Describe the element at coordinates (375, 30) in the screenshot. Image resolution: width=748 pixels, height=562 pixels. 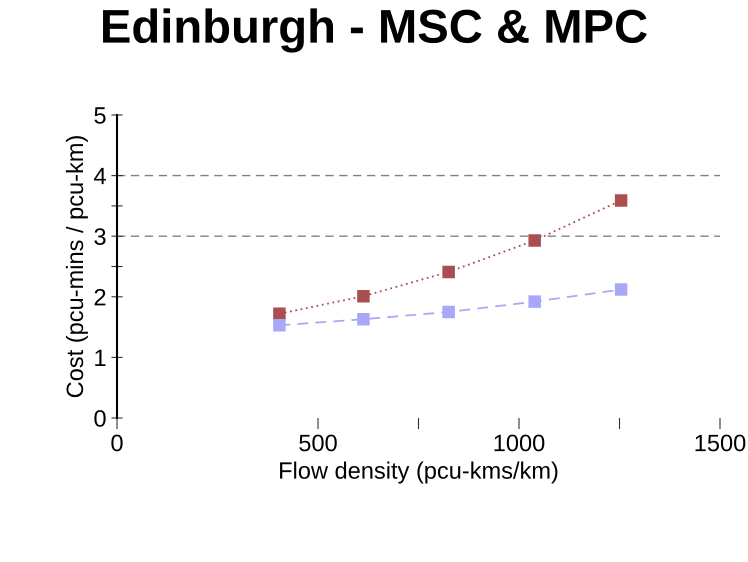
I see `chart-title: Edinburgh - MSC & MPC` at that location.